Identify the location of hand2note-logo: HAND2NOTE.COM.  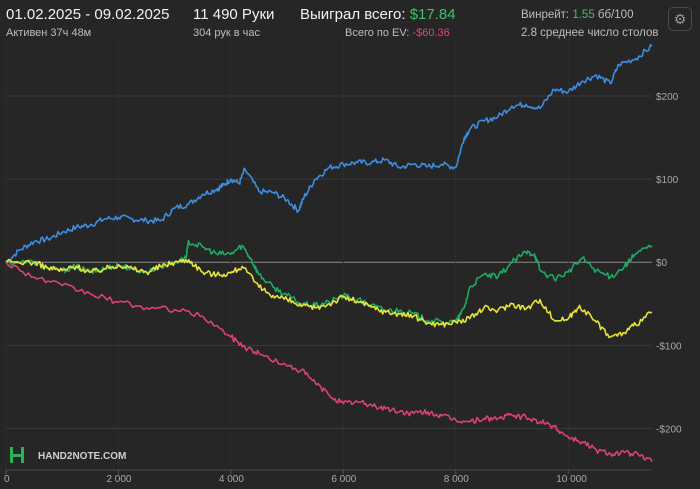
(68, 455).